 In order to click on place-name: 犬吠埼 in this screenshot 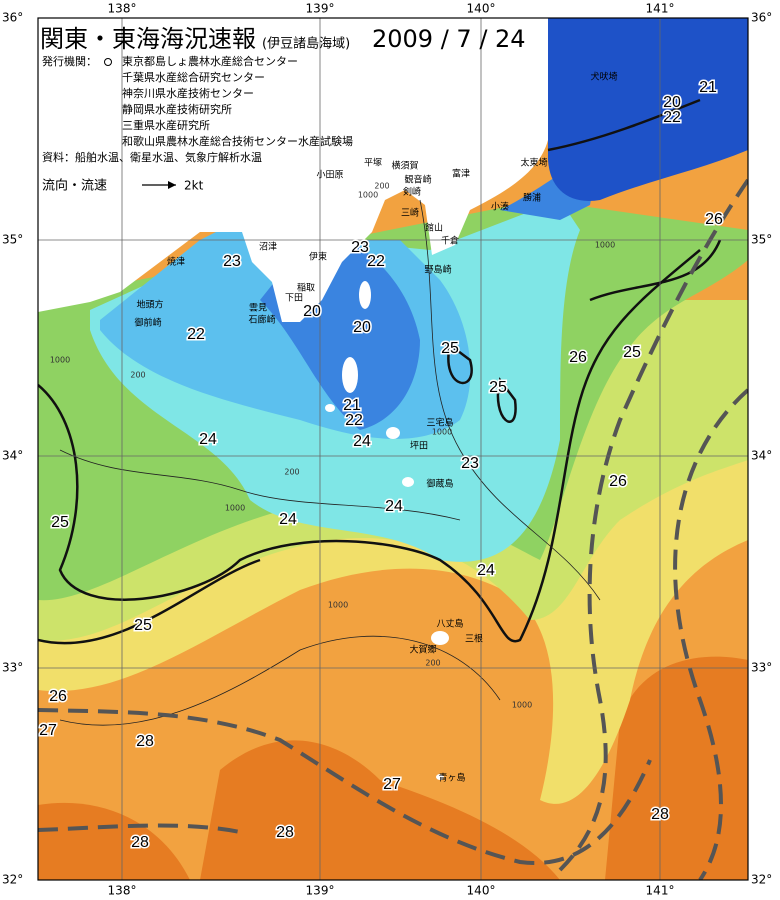, I will do `click(603, 77)`.